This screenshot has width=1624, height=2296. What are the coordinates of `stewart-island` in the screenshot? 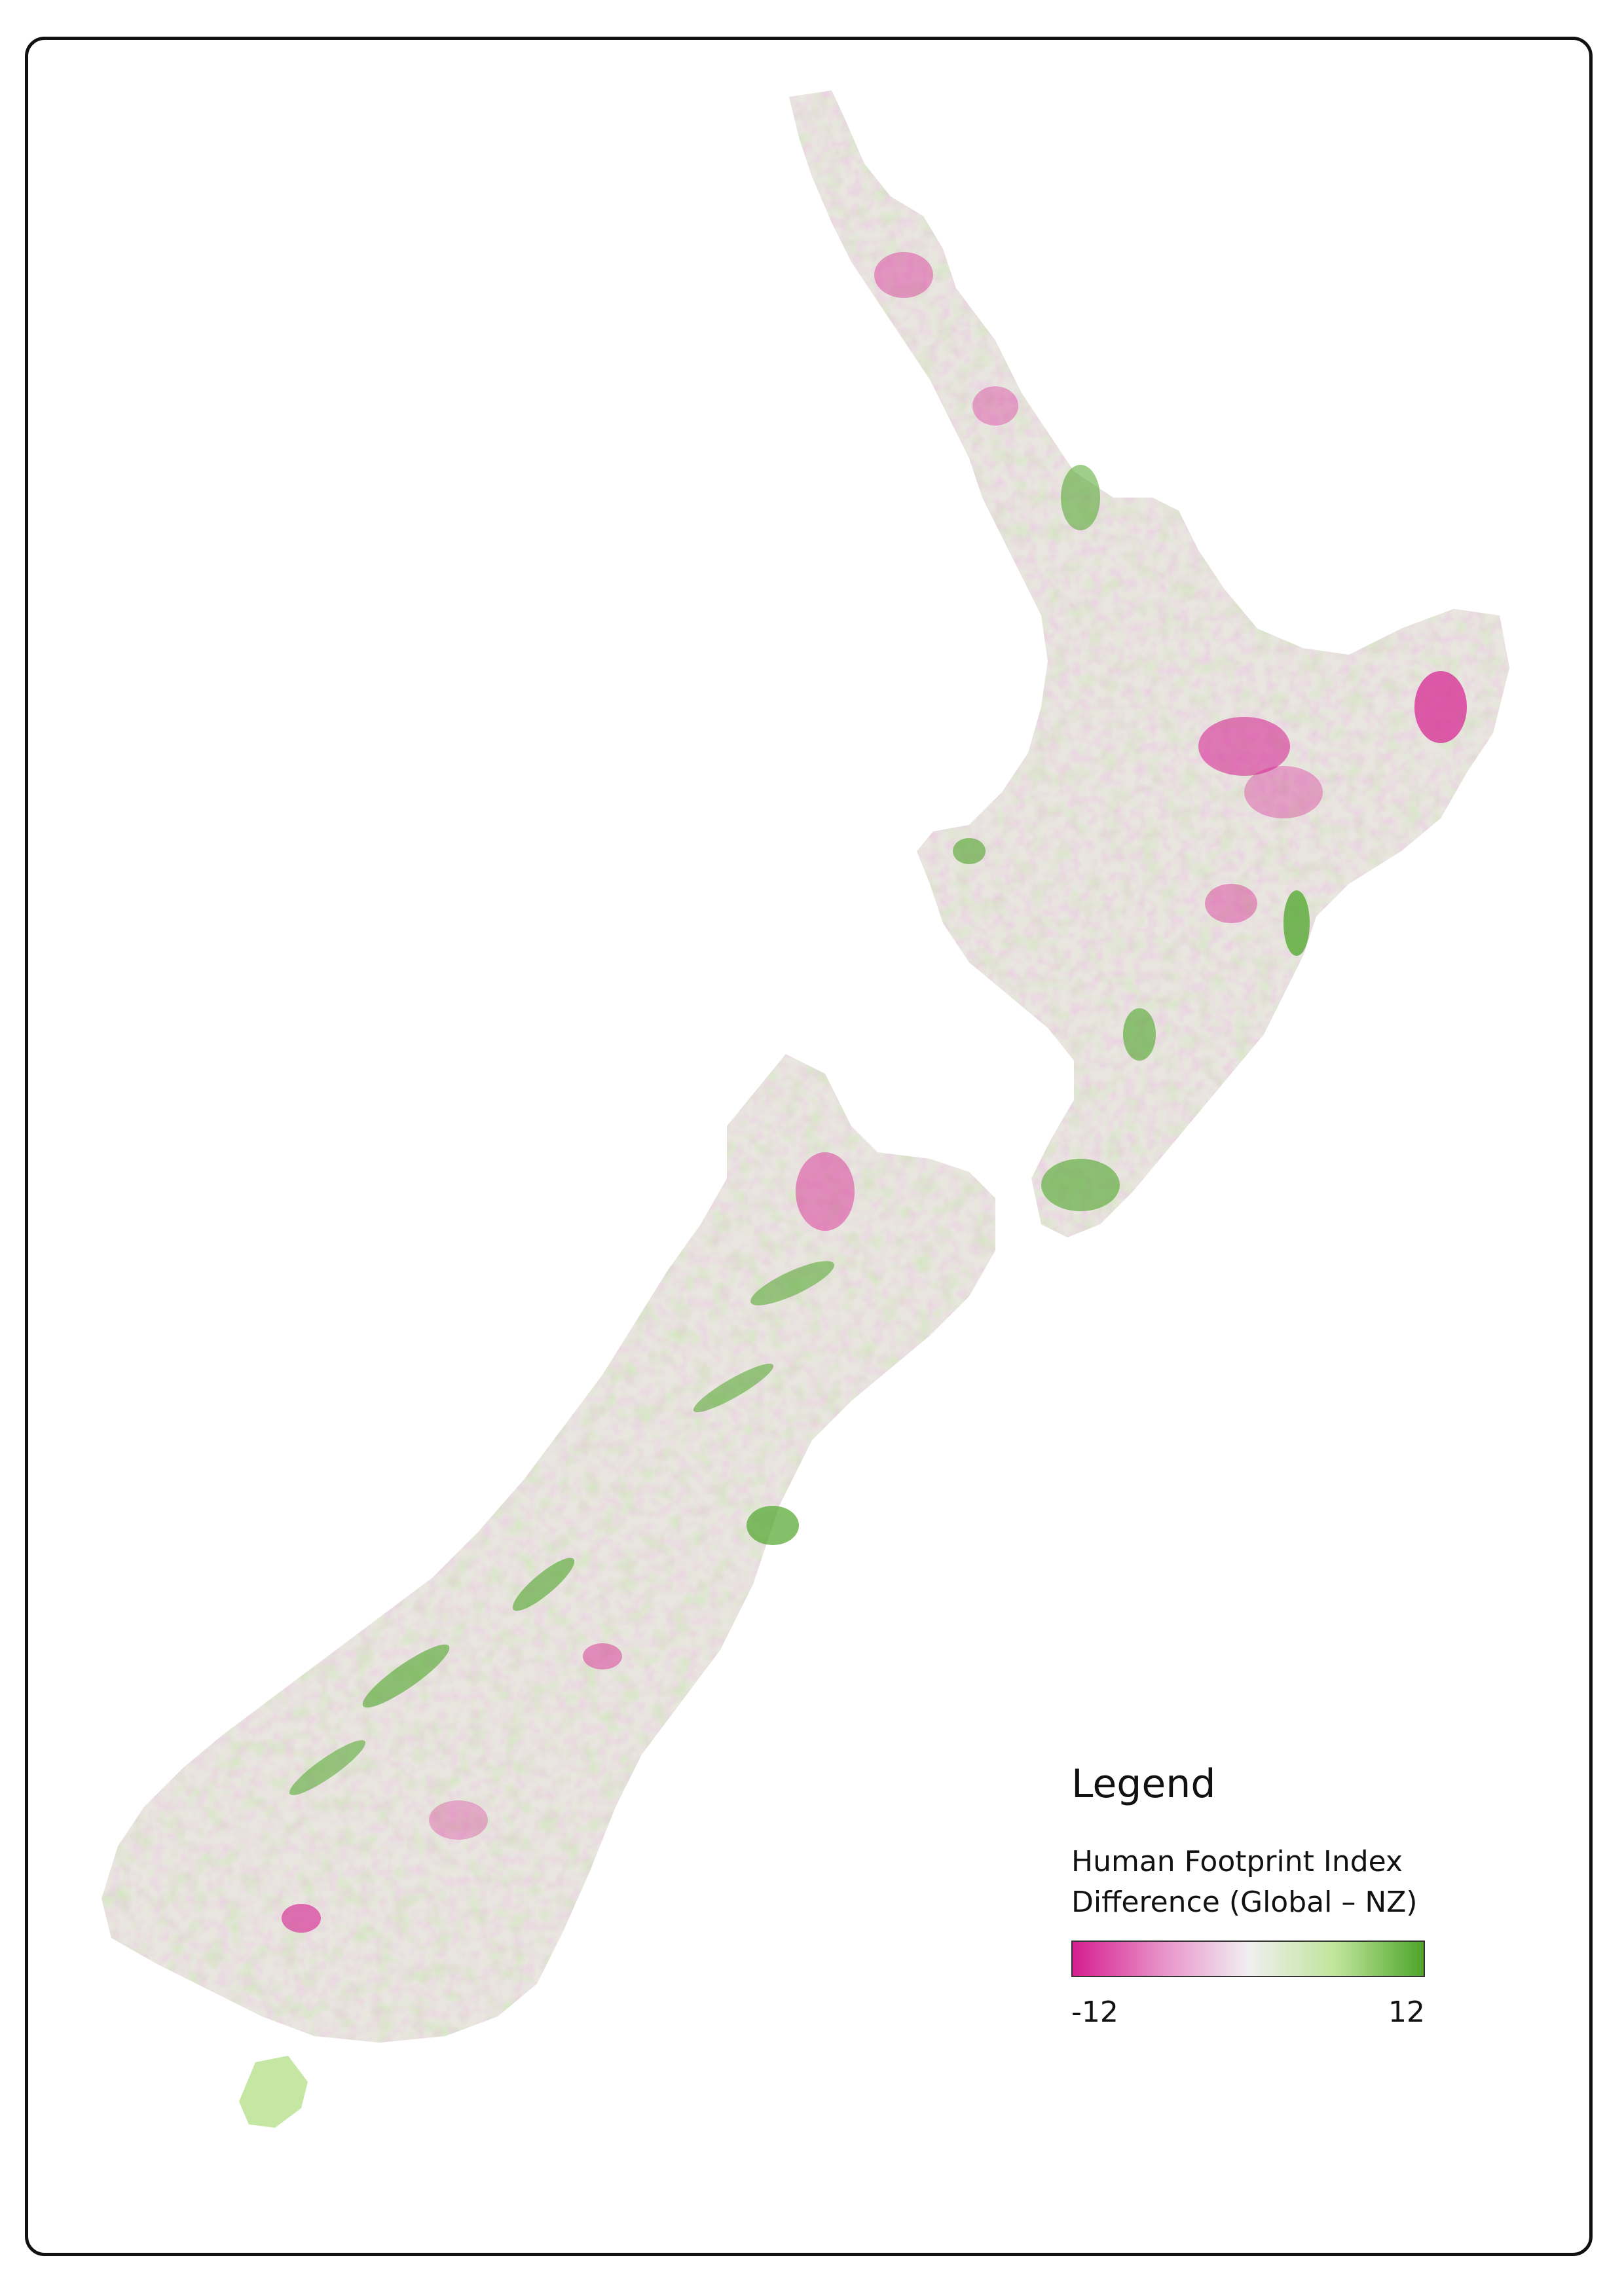 It's located at (273, 2092).